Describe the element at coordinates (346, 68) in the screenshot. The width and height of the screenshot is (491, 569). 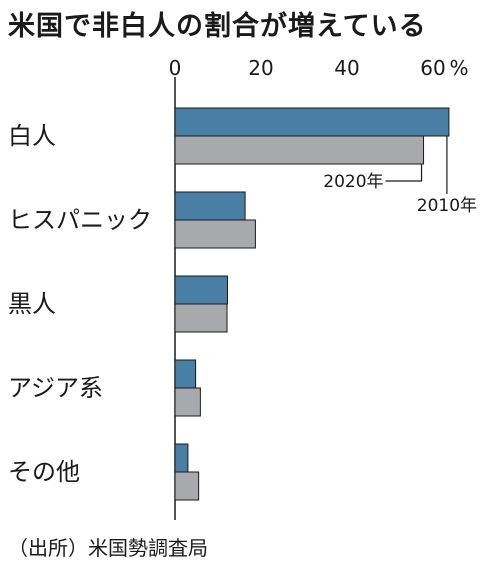
I see `x-tick-label: 40` at that location.